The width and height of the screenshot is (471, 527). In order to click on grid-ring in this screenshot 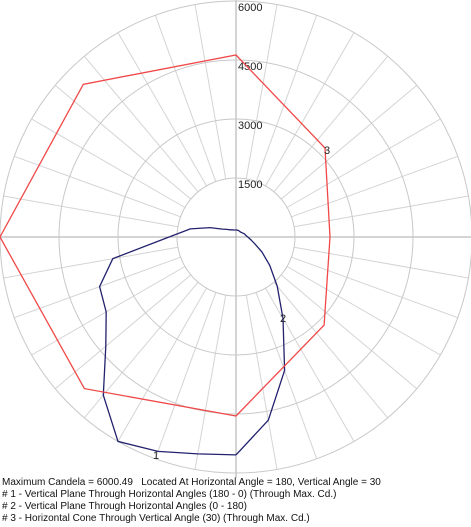, I will do `click(236, 237)`.